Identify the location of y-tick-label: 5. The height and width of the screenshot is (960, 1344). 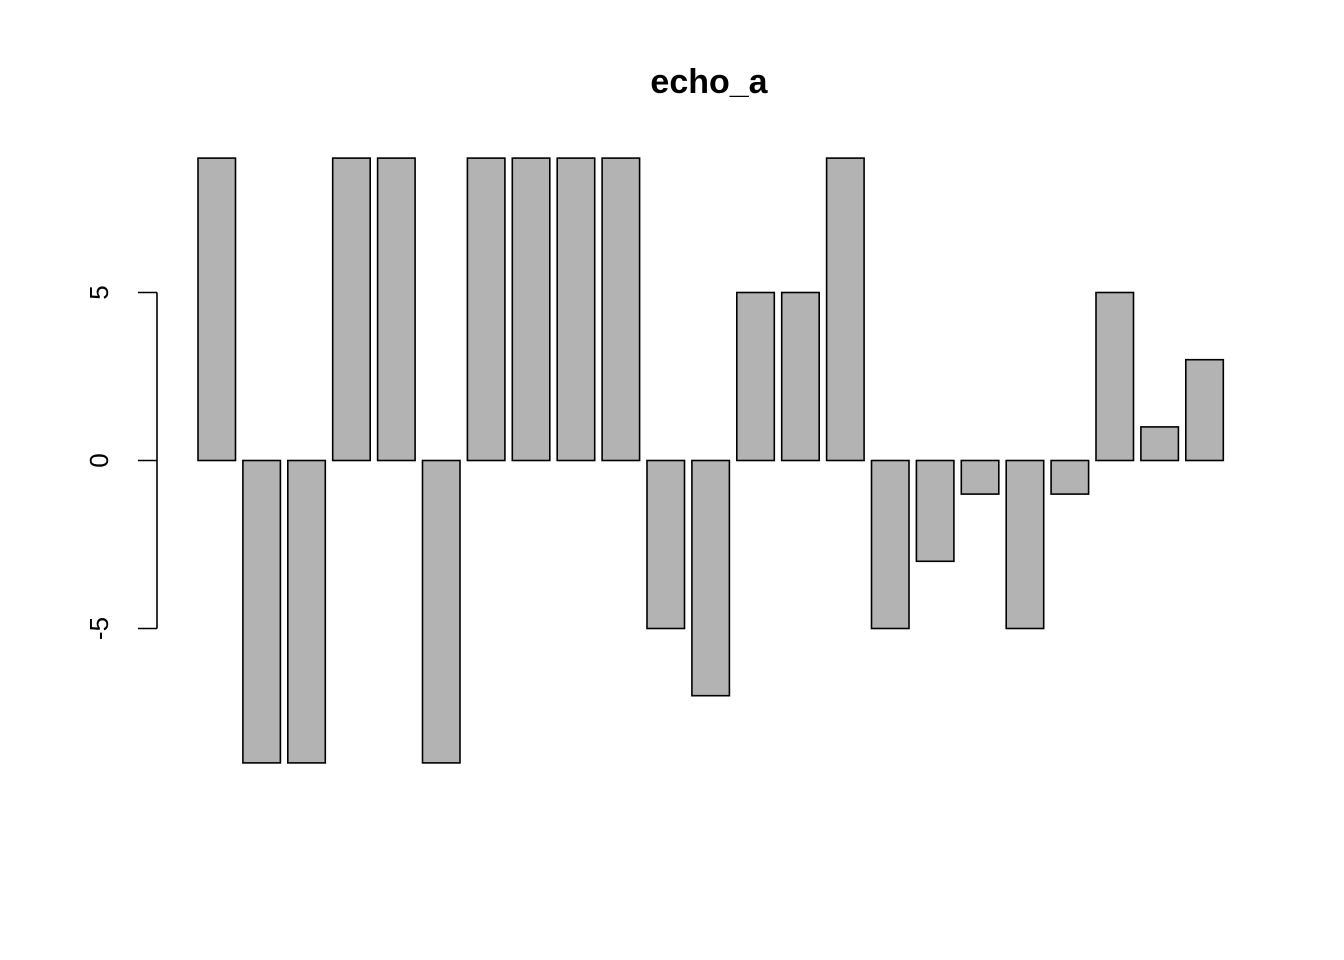
(99, 292).